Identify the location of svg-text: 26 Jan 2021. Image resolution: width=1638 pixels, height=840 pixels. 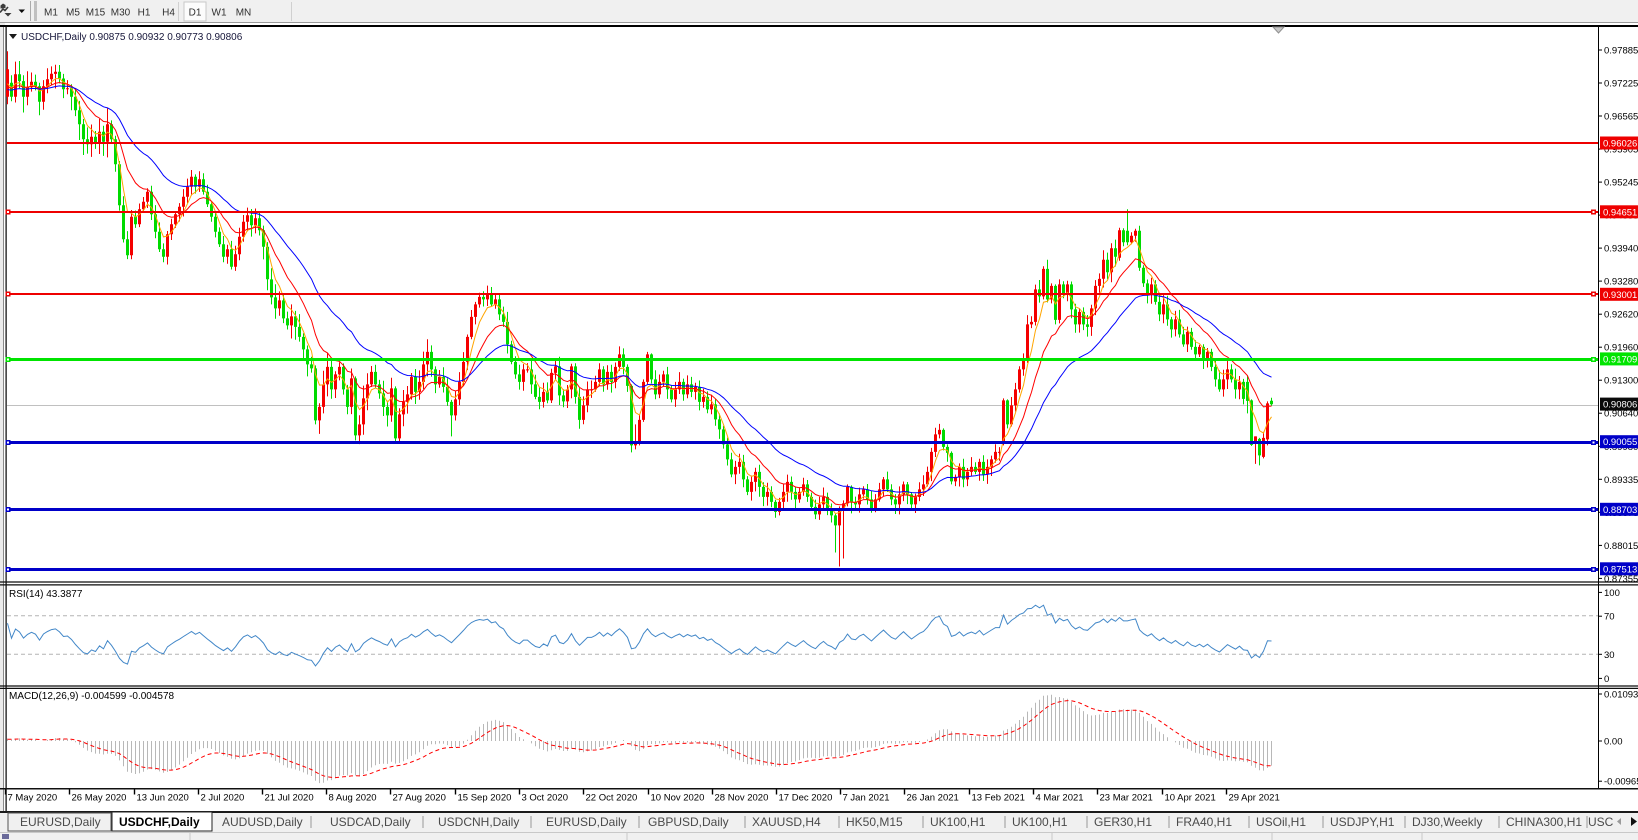
(933, 798).